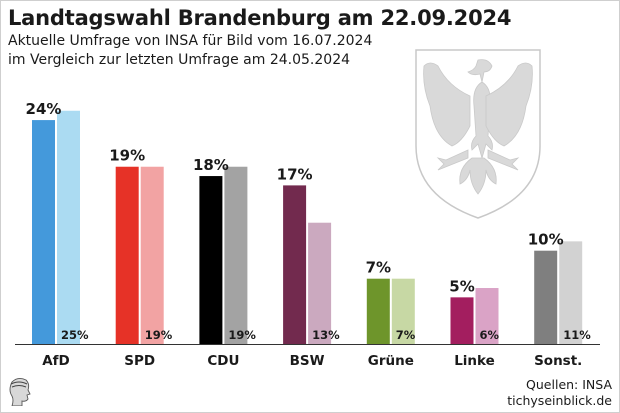  Describe the element at coordinates (577, 335) in the screenshot. I see `data-label-previous: 11%` at that location.